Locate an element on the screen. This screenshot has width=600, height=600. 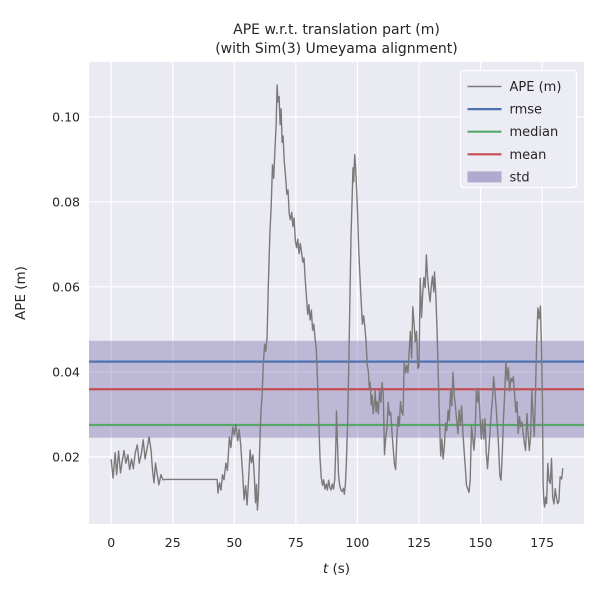
x-axis-label-unit: (s) is located at coordinates (339, 569).